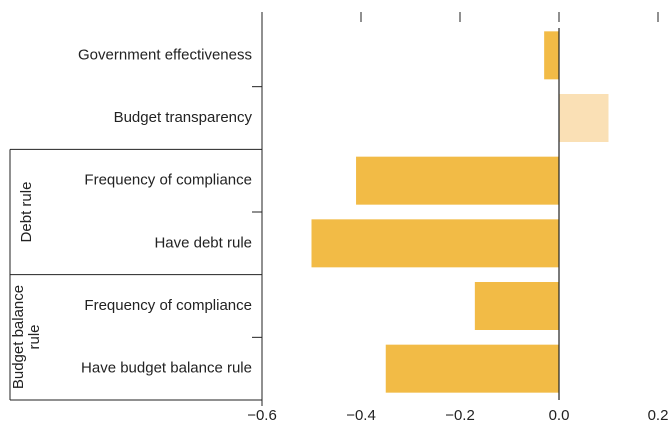 Image resolution: width=670 pixels, height=437 pixels. What do you see at coordinates (262, 415) in the screenshot?
I see `x-tick-label: −0.6` at bounding box center [262, 415].